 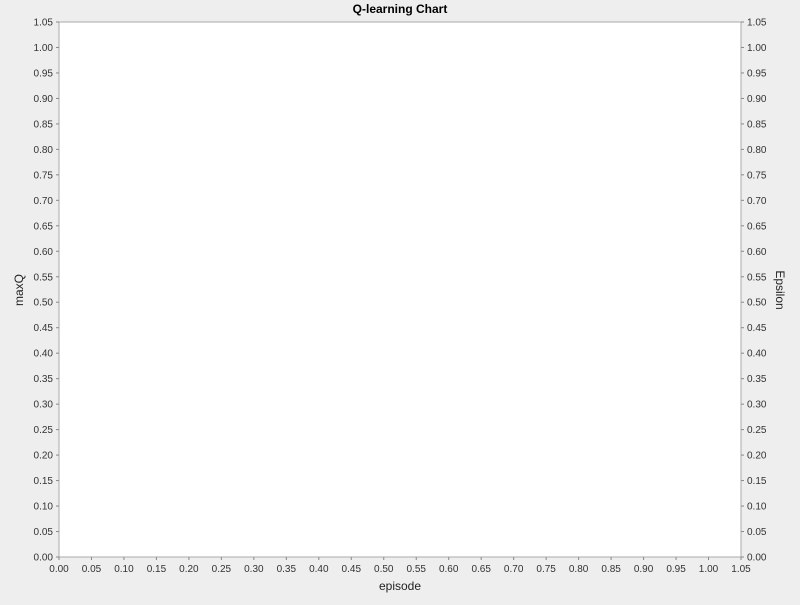 What do you see at coordinates (44, 201) in the screenshot?
I see `y-left-tick-label: 0.70` at bounding box center [44, 201].